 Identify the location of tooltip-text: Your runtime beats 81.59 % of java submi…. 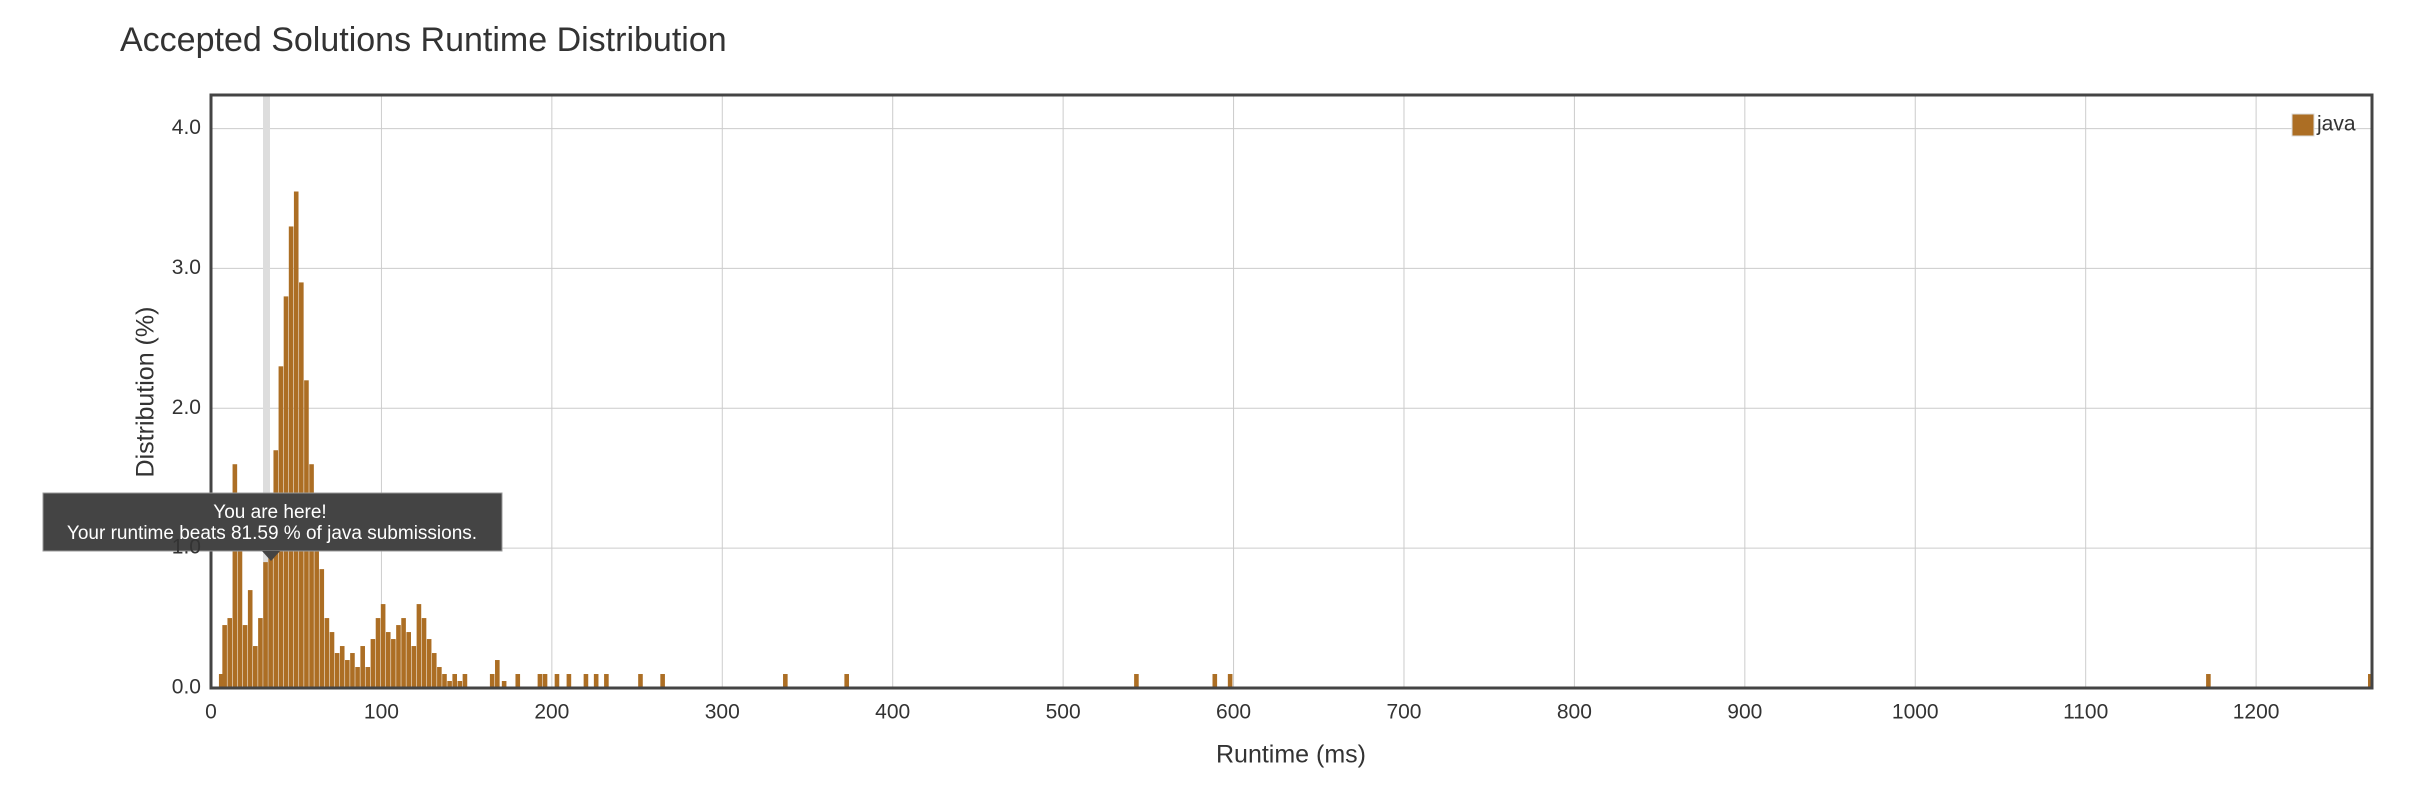
(272, 533).